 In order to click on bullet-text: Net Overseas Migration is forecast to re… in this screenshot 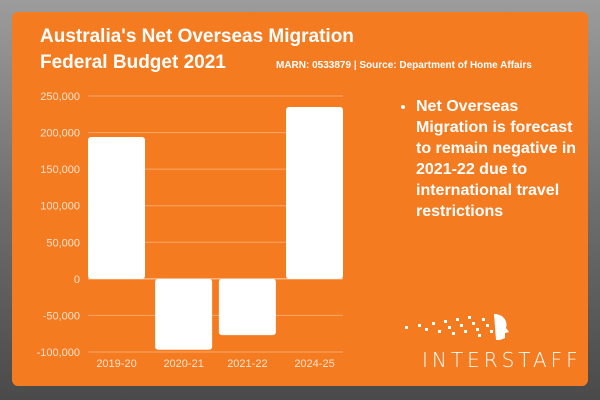, I will do `click(502, 159)`.